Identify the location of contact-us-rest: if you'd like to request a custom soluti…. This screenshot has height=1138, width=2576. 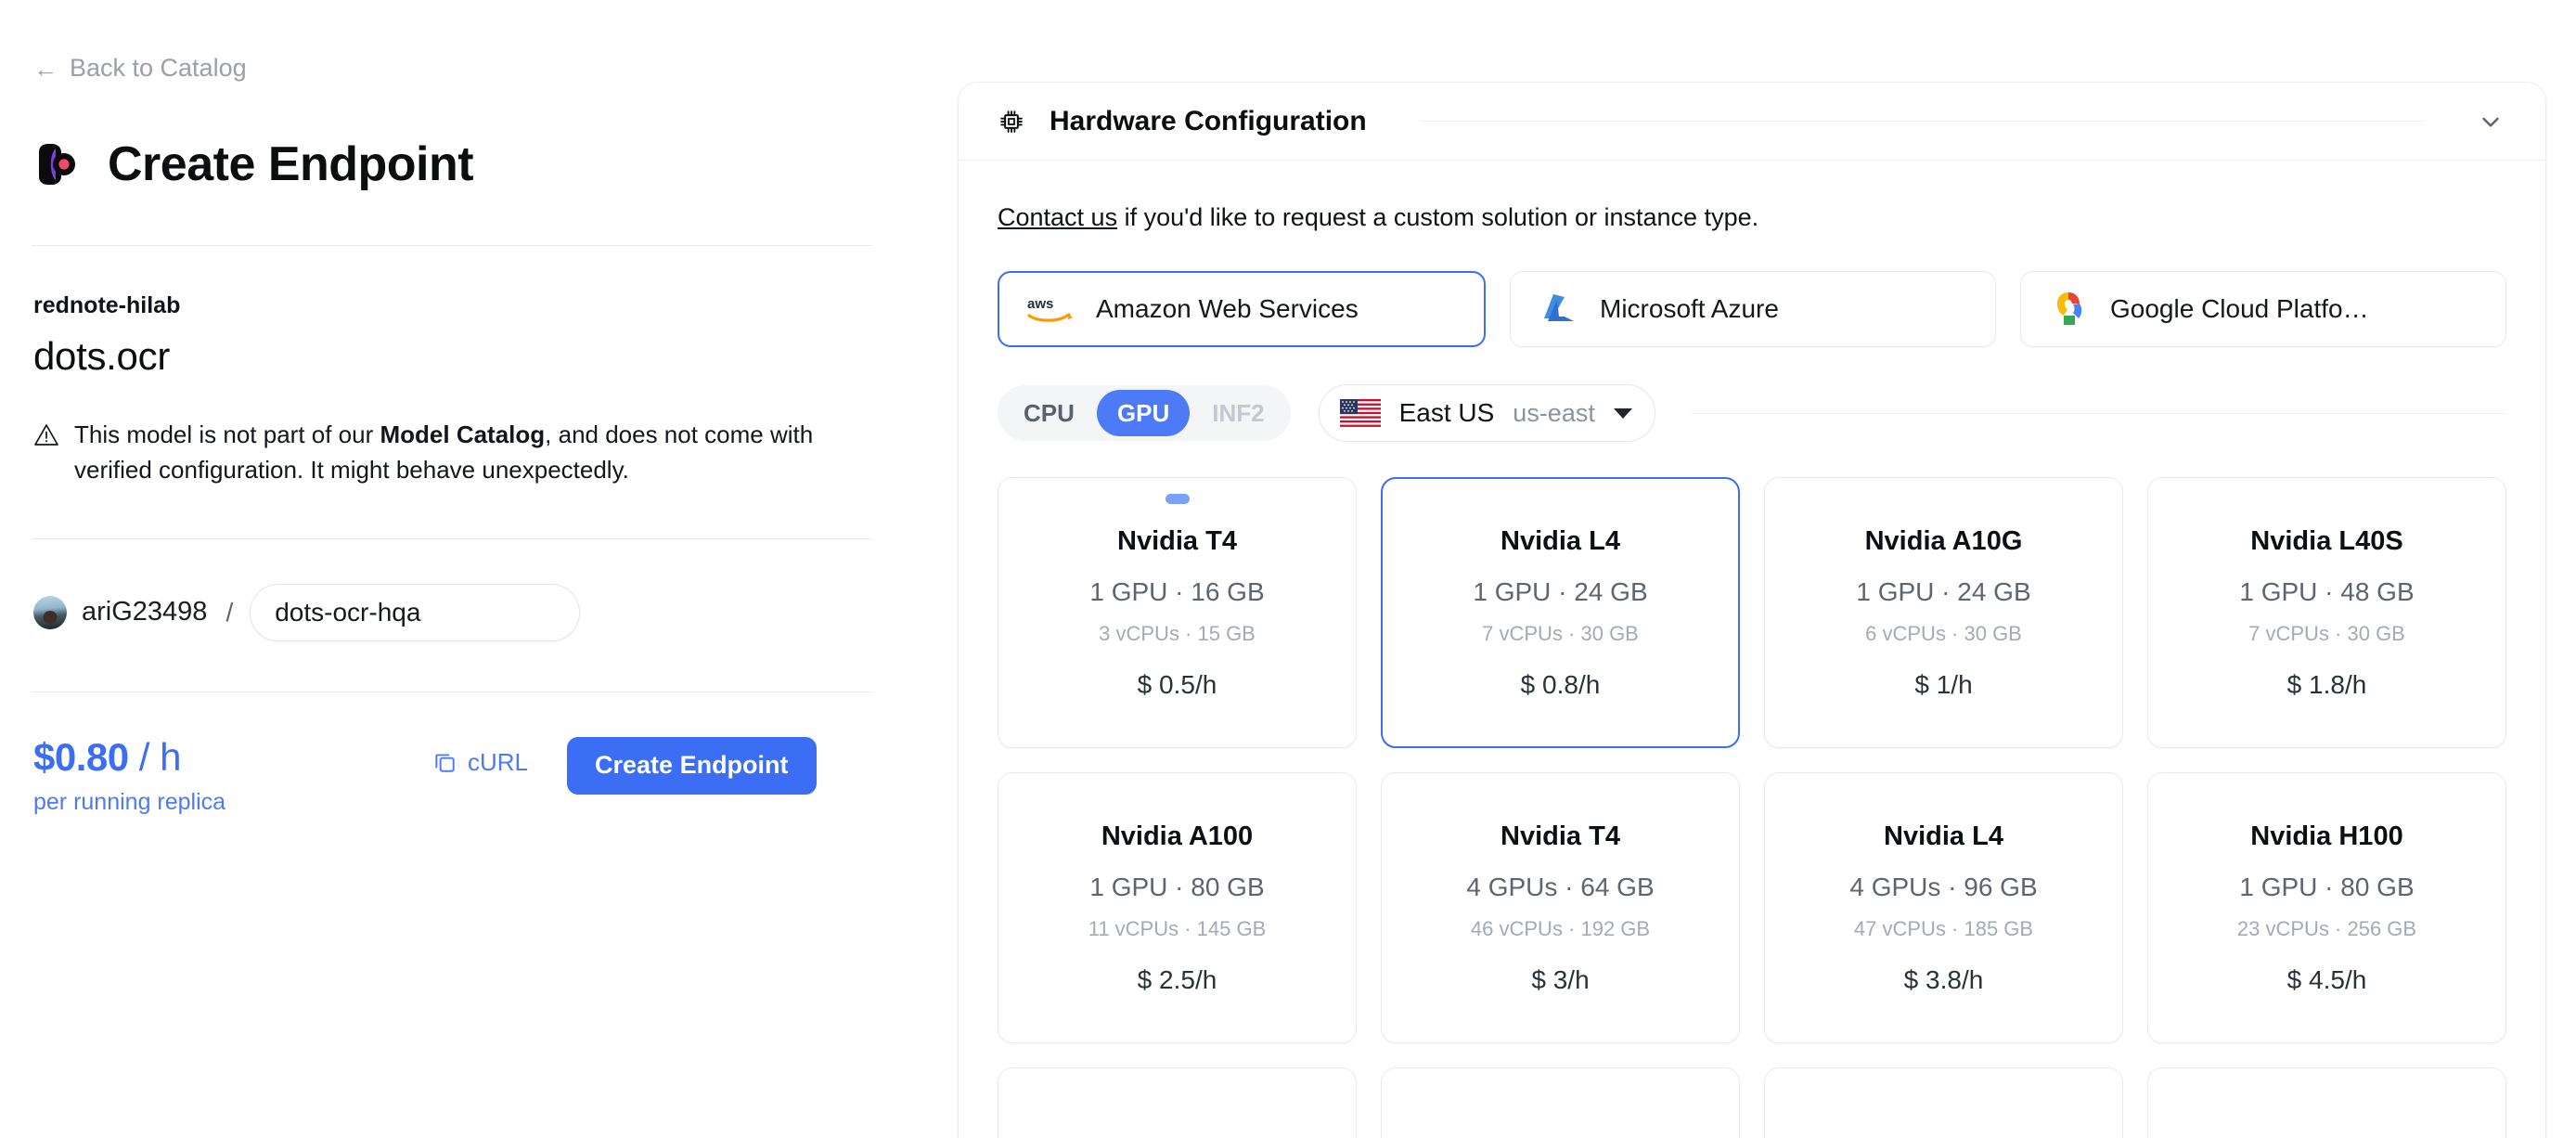
(1438, 217).